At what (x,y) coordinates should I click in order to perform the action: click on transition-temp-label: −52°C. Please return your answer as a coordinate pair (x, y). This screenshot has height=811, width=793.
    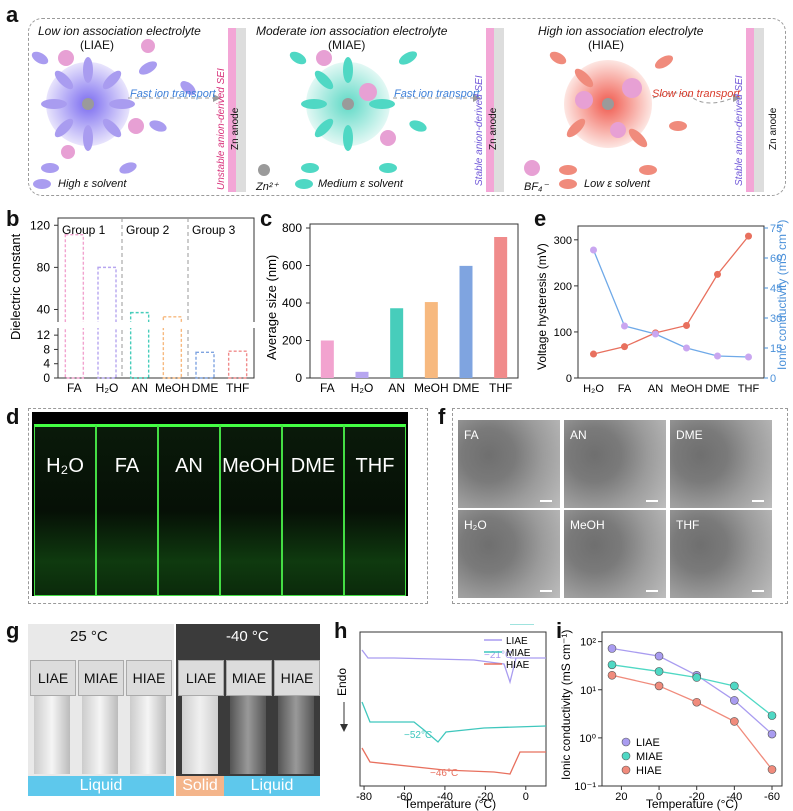
    Looking at the image, I should click on (418, 735).